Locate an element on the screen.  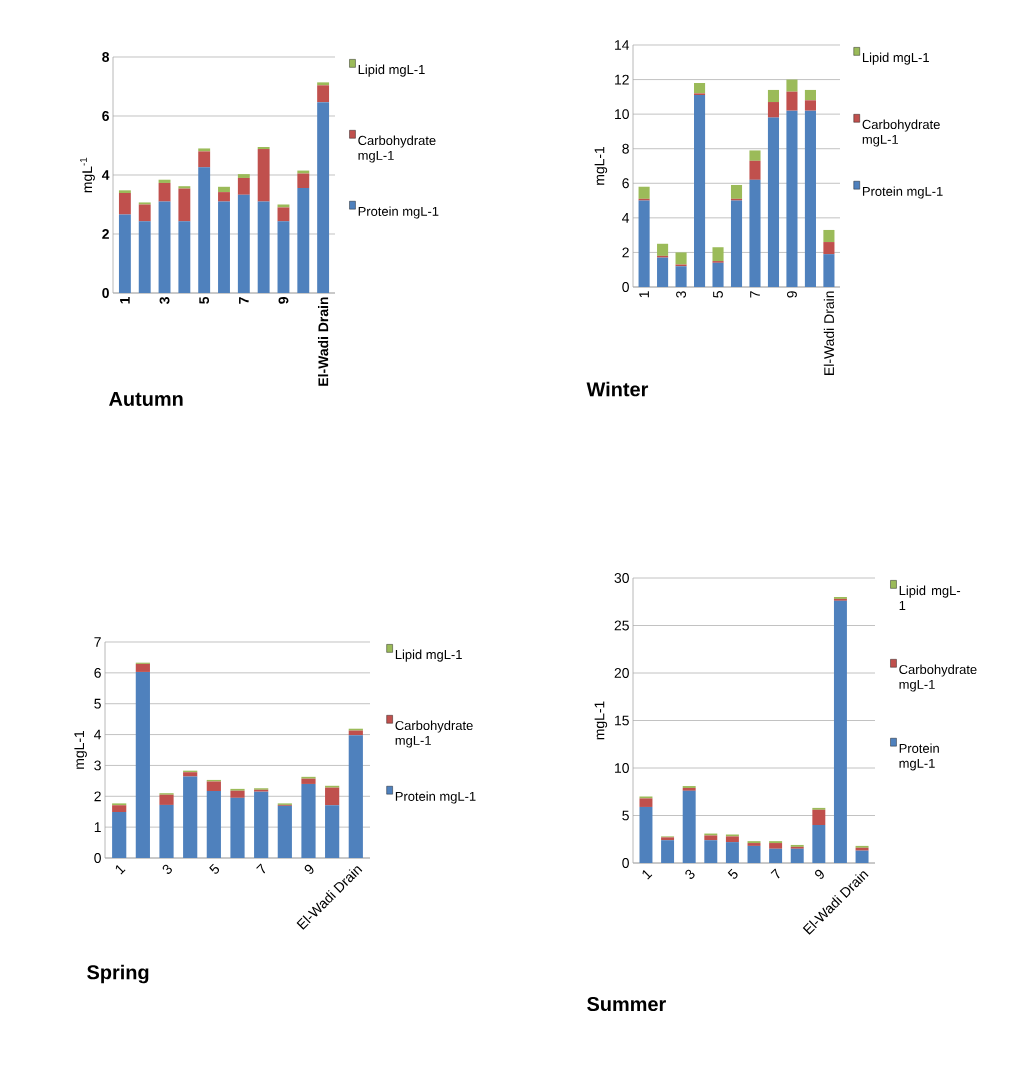
y-tick-label: 14 is located at coordinates (622, 45).